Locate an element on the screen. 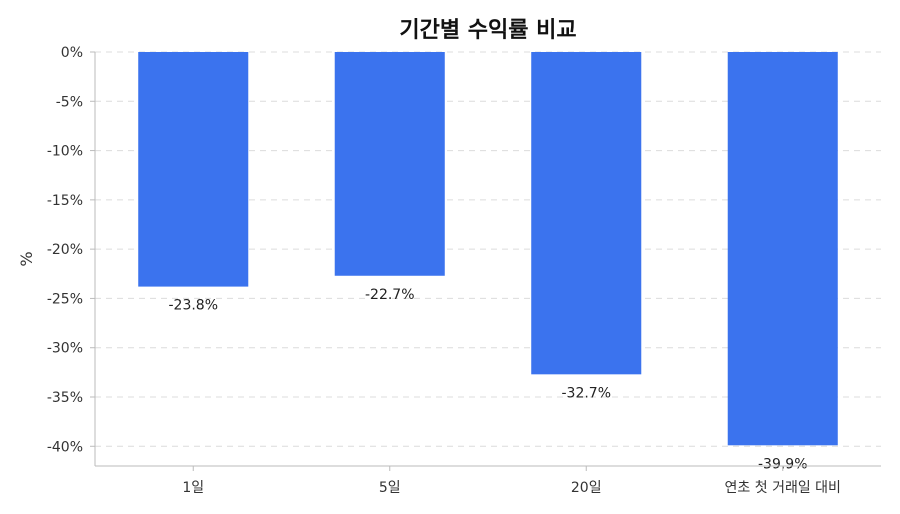 The width and height of the screenshot is (900, 514). y-tick-label: -10% is located at coordinates (65, 152).